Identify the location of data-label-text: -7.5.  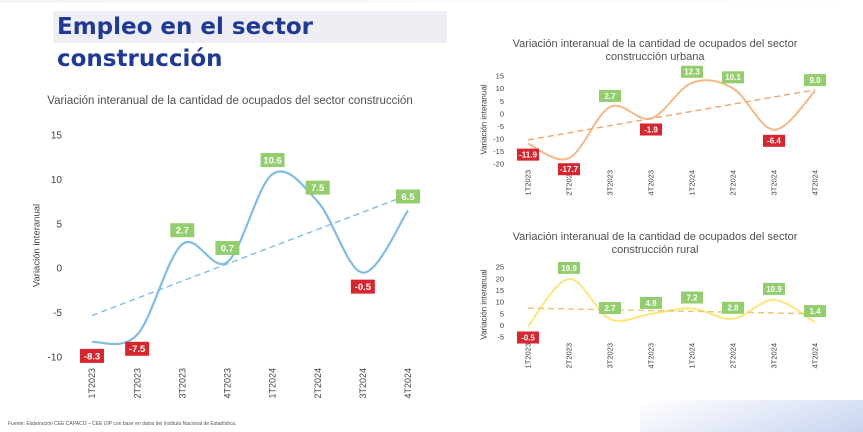
(137, 349).